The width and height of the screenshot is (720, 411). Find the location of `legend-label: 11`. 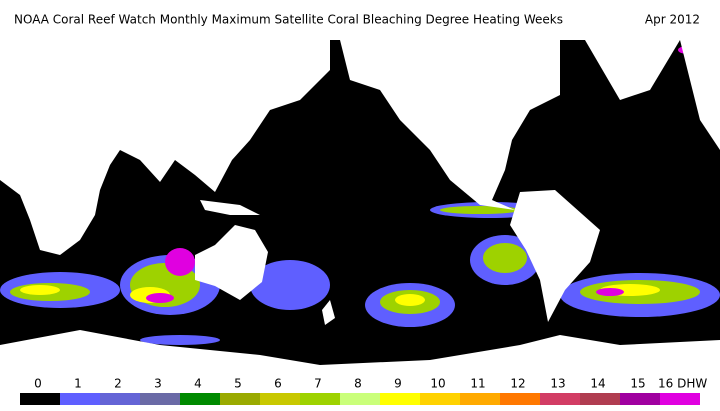

legend-label: 11 is located at coordinates (477, 384).